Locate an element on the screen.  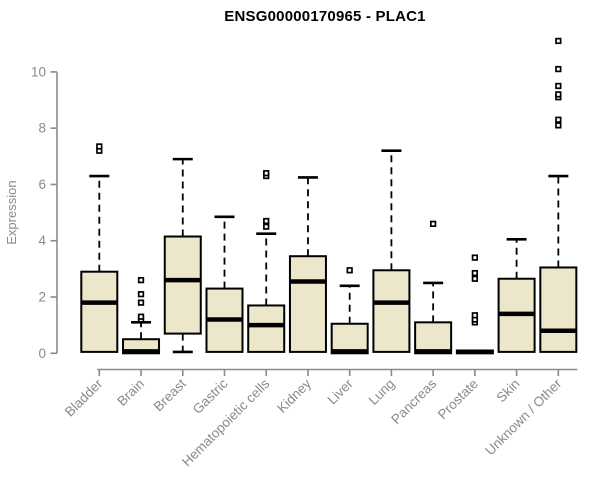
box-kidney is located at coordinates (307, 304).